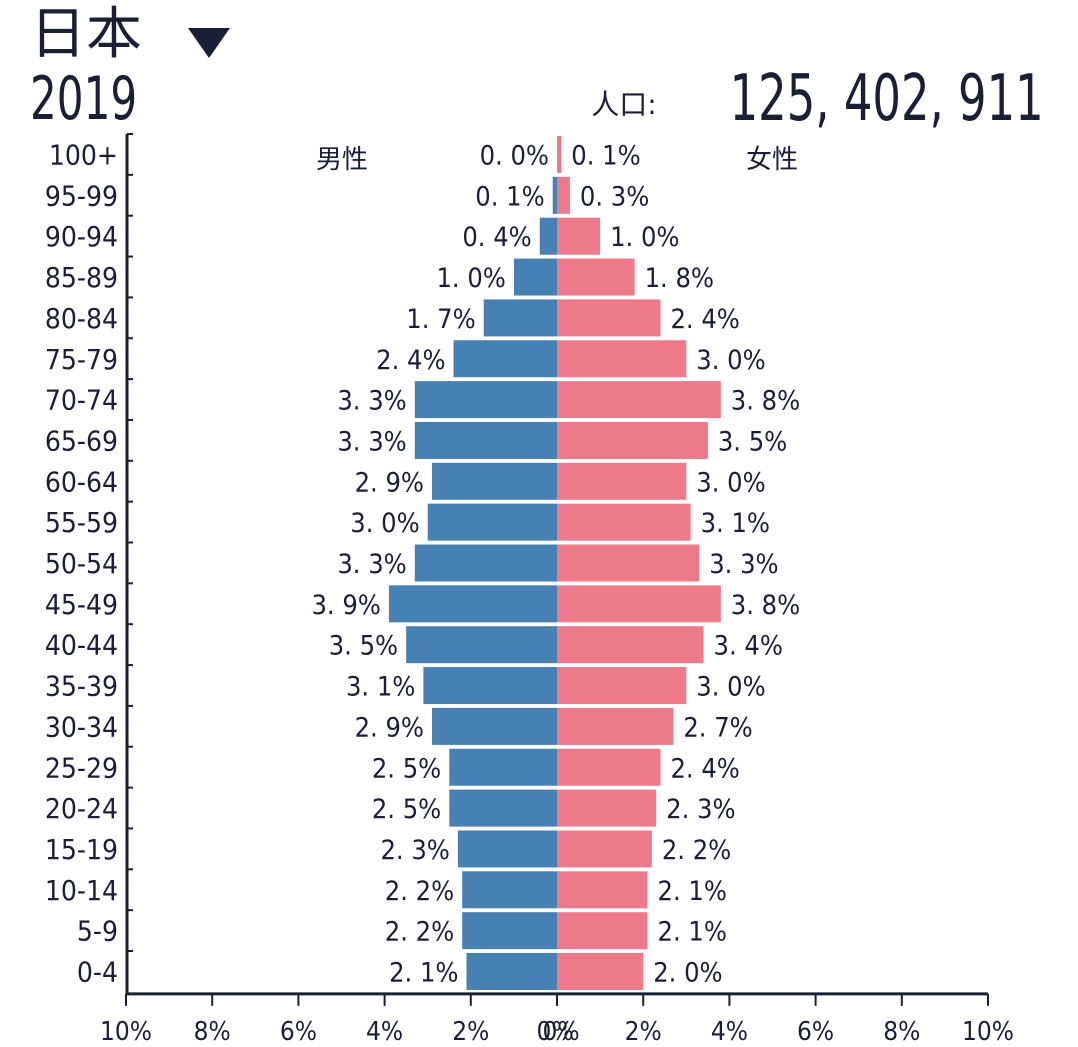 Image resolution: width=1078 pixels, height=1047 pixels. Describe the element at coordinates (423, 973) in the screenshot. I see `male-value-label: 2. 1%` at that location.